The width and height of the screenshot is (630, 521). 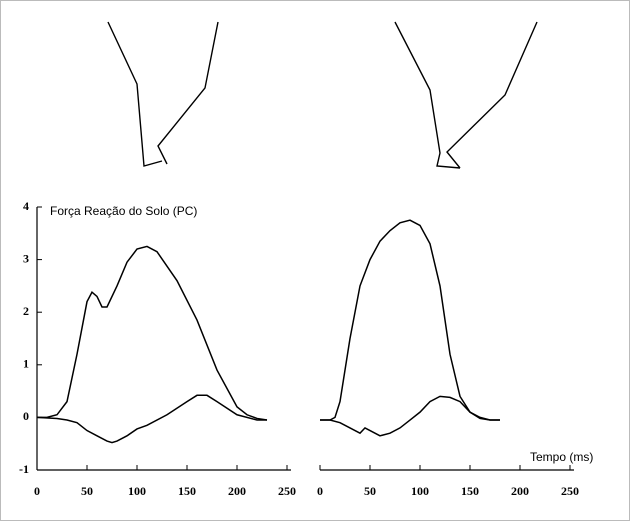 What do you see at coordinates (24, 469) in the screenshot?
I see `y-tick-label: -1` at bounding box center [24, 469].